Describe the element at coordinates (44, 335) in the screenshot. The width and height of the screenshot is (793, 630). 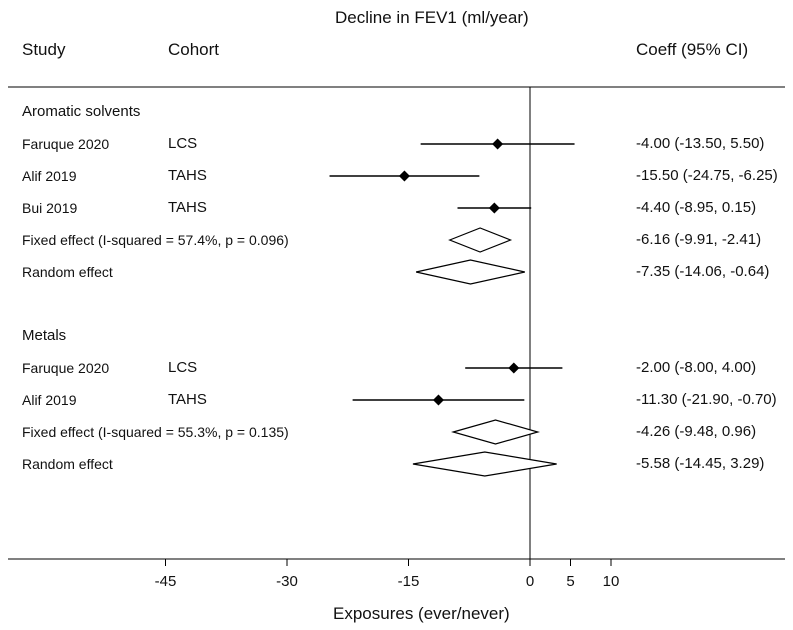
I see `group-label-metals: Metals` at that location.